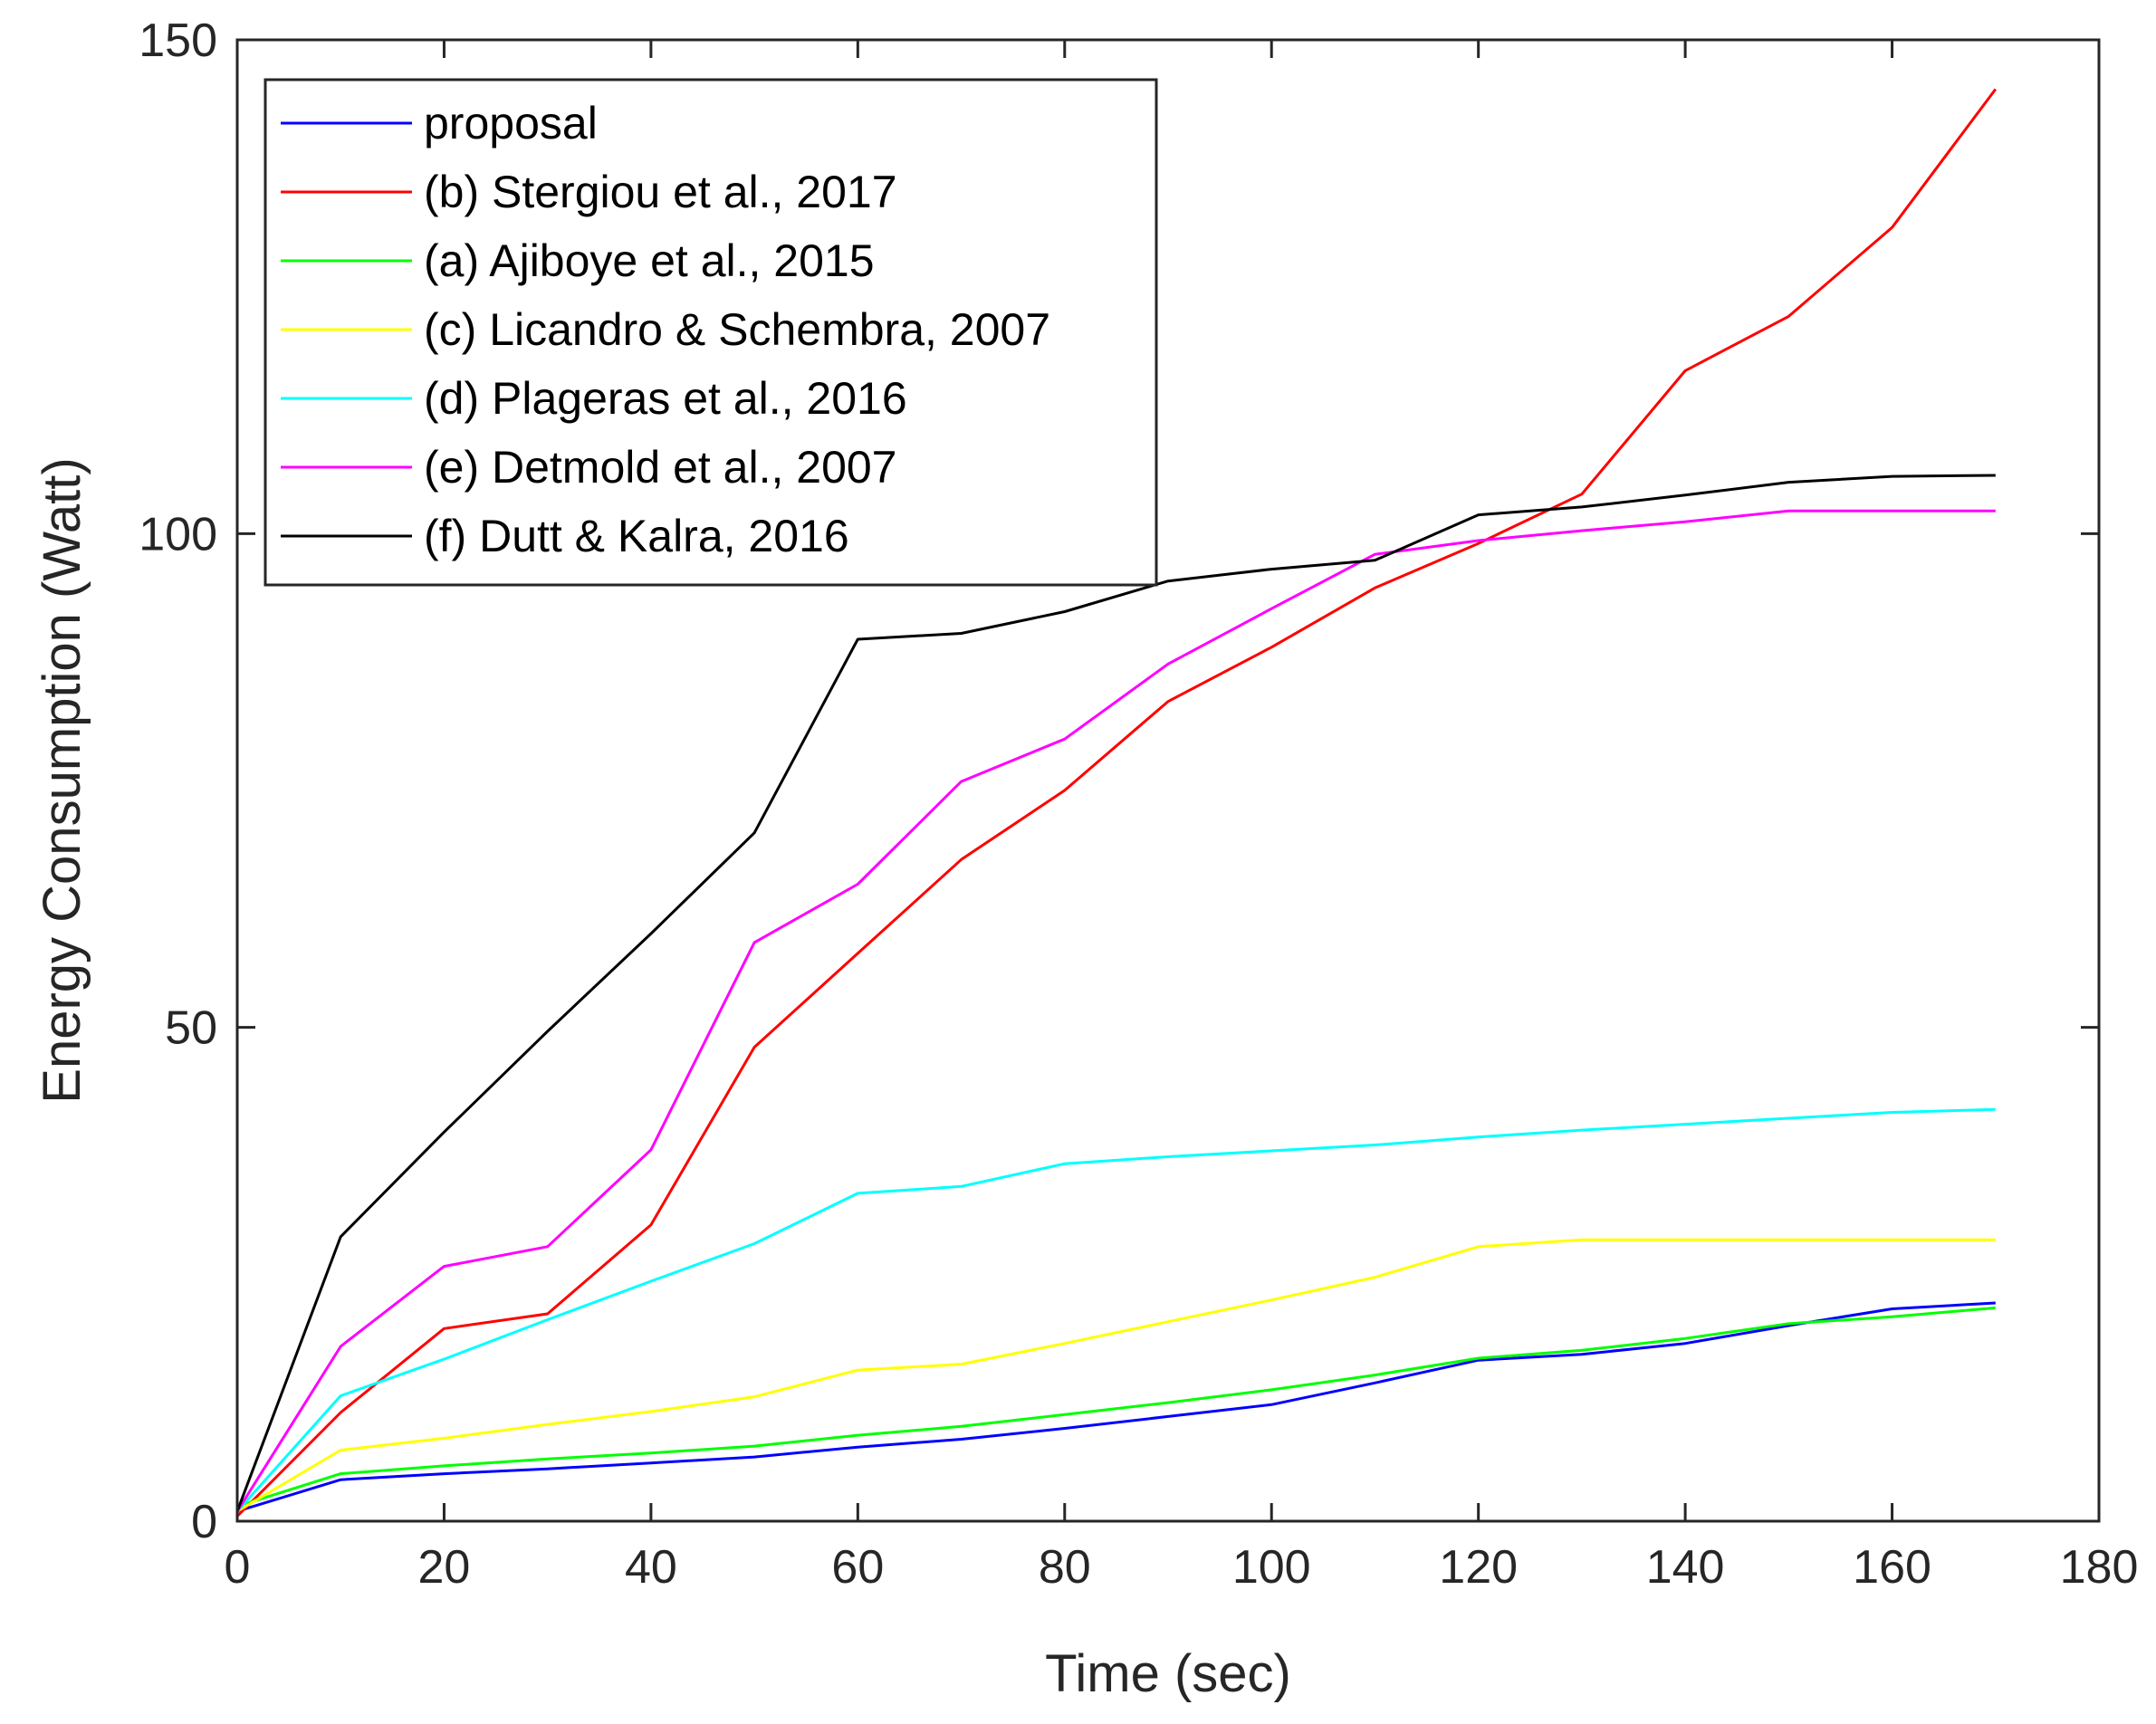  I want to click on x-tick-label: 180, so click(2099, 1567).